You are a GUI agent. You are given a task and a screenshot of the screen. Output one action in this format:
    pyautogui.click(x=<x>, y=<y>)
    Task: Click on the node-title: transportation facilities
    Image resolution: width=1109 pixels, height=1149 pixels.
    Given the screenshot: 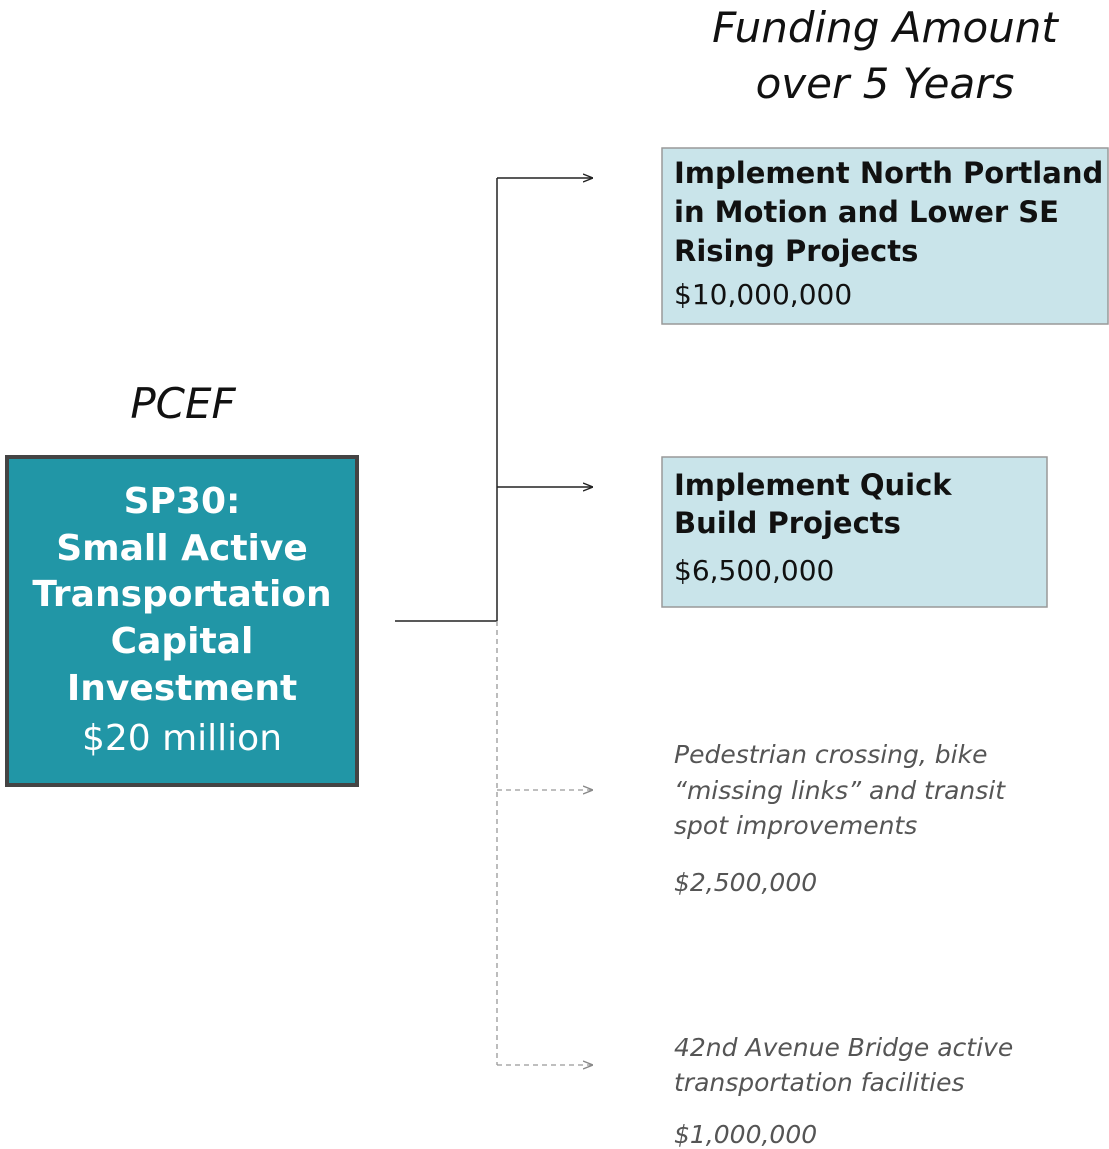 What is the action you would take?
    pyautogui.click(x=819, y=1082)
    